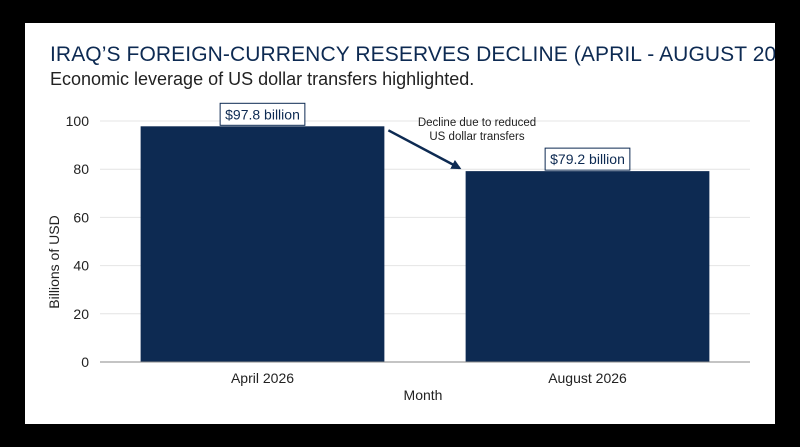 Image resolution: width=800 pixels, height=447 pixels. What do you see at coordinates (78, 241) in the screenshot?
I see `y-axis-ticks: 0 20 40 60 80 100` at bounding box center [78, 241].